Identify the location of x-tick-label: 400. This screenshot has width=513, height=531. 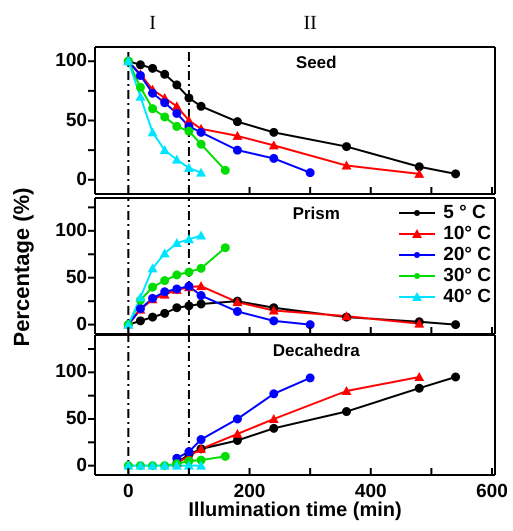
(370, 491).